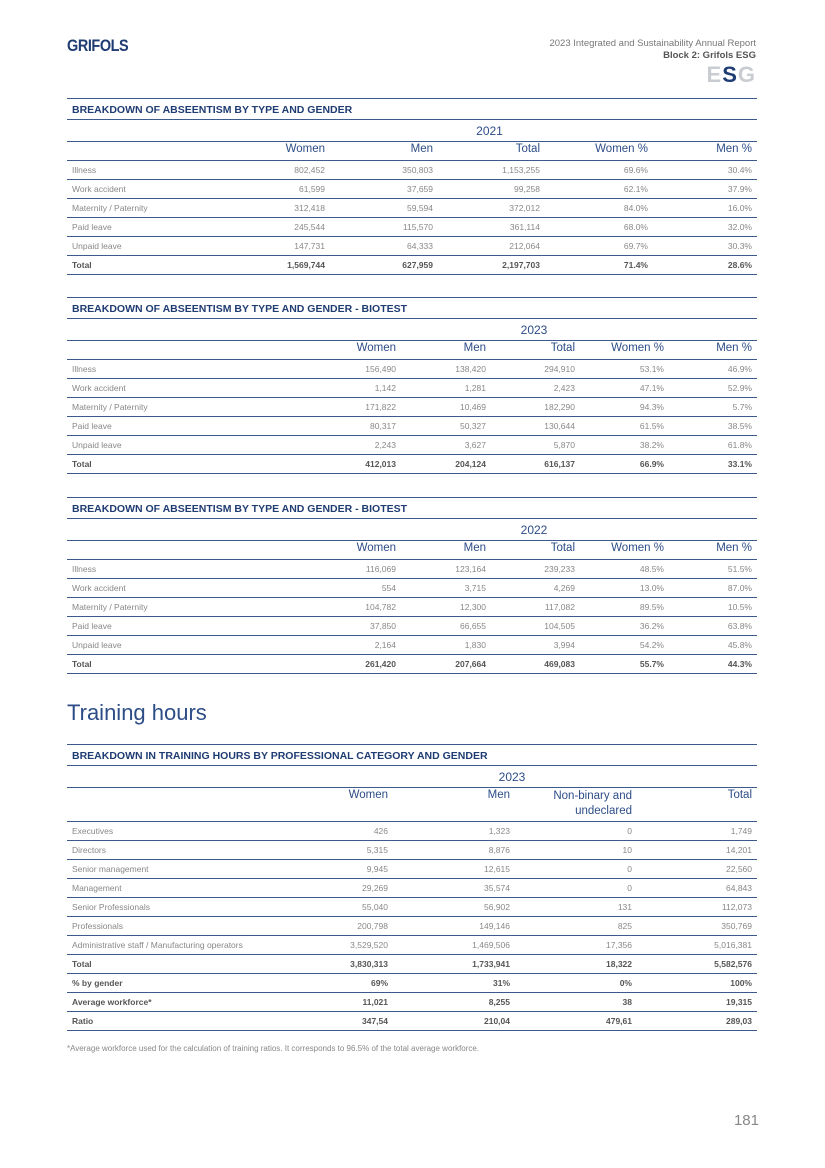 The image size is (825, 1168). I want to click on row-label: Professionals, so click(167, 926).